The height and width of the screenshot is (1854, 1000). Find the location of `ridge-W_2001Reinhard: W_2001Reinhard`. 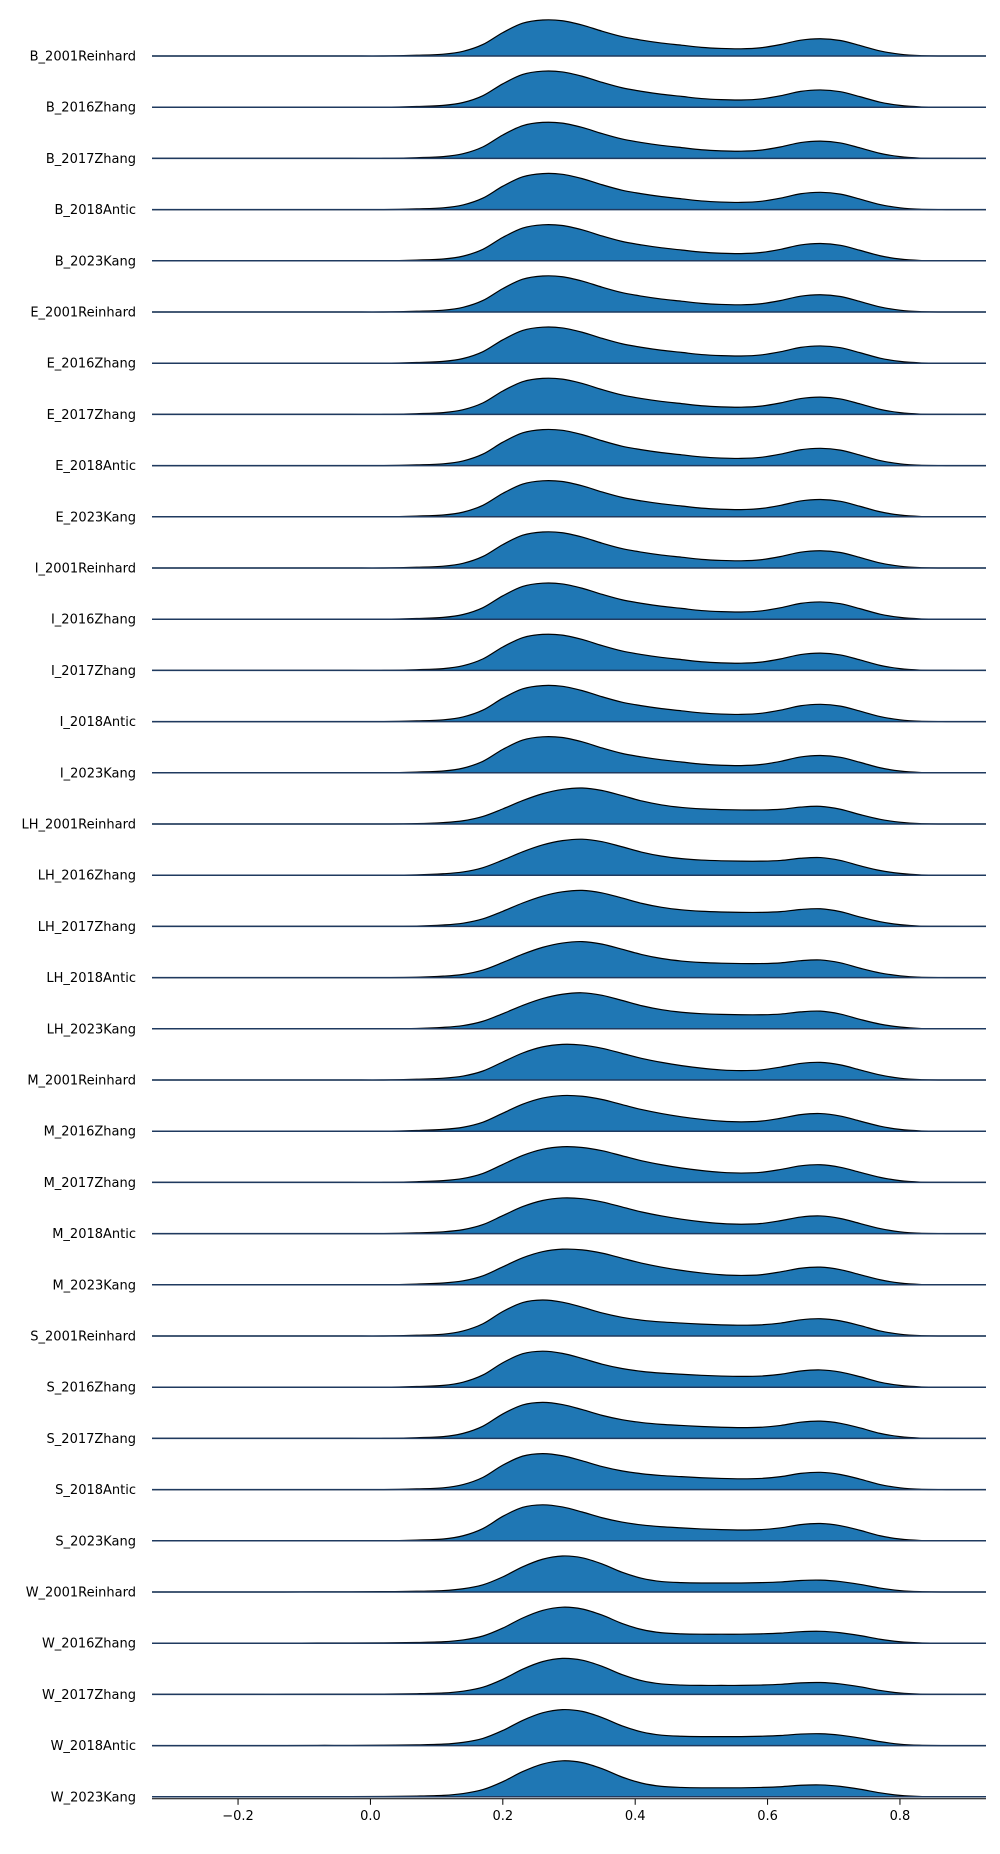

ridge-W_2001Reinhard: W_2001Reinhard is located at coordinates (506, 1578).